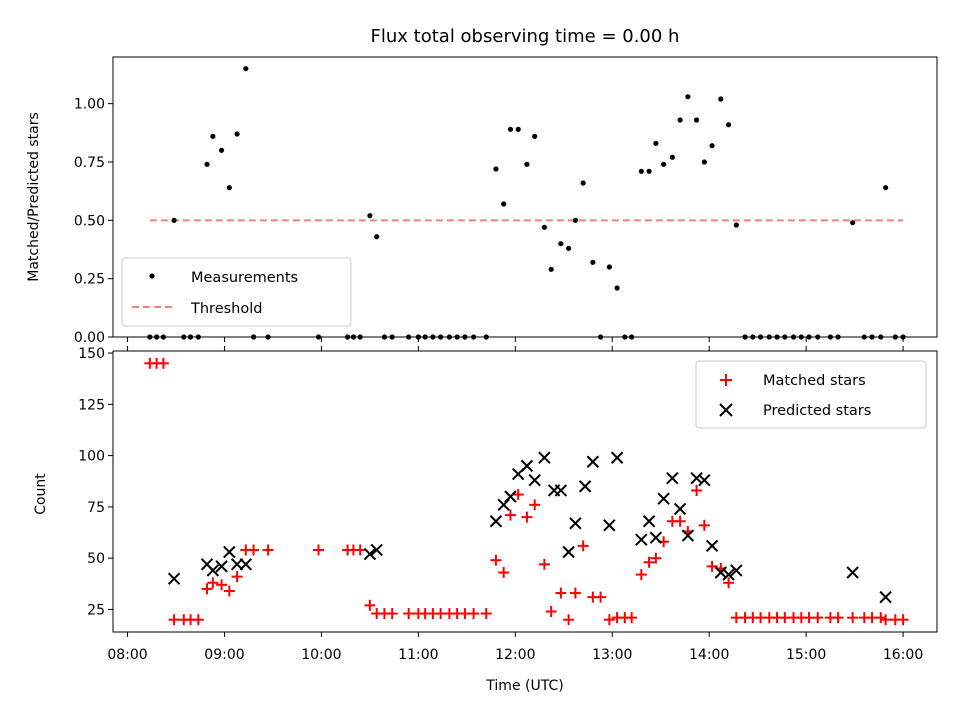  I want to click on bottom-y-tick-label: 150, so click(91, 354).